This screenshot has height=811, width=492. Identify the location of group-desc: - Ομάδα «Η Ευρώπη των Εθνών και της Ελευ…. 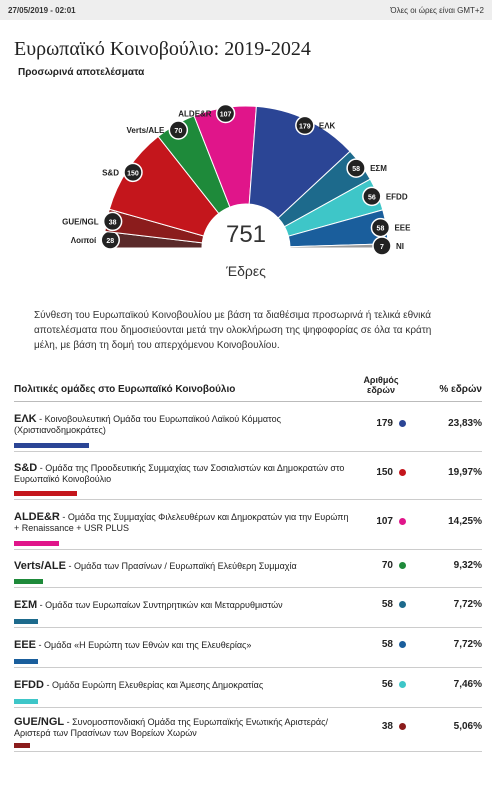
(144, 644).